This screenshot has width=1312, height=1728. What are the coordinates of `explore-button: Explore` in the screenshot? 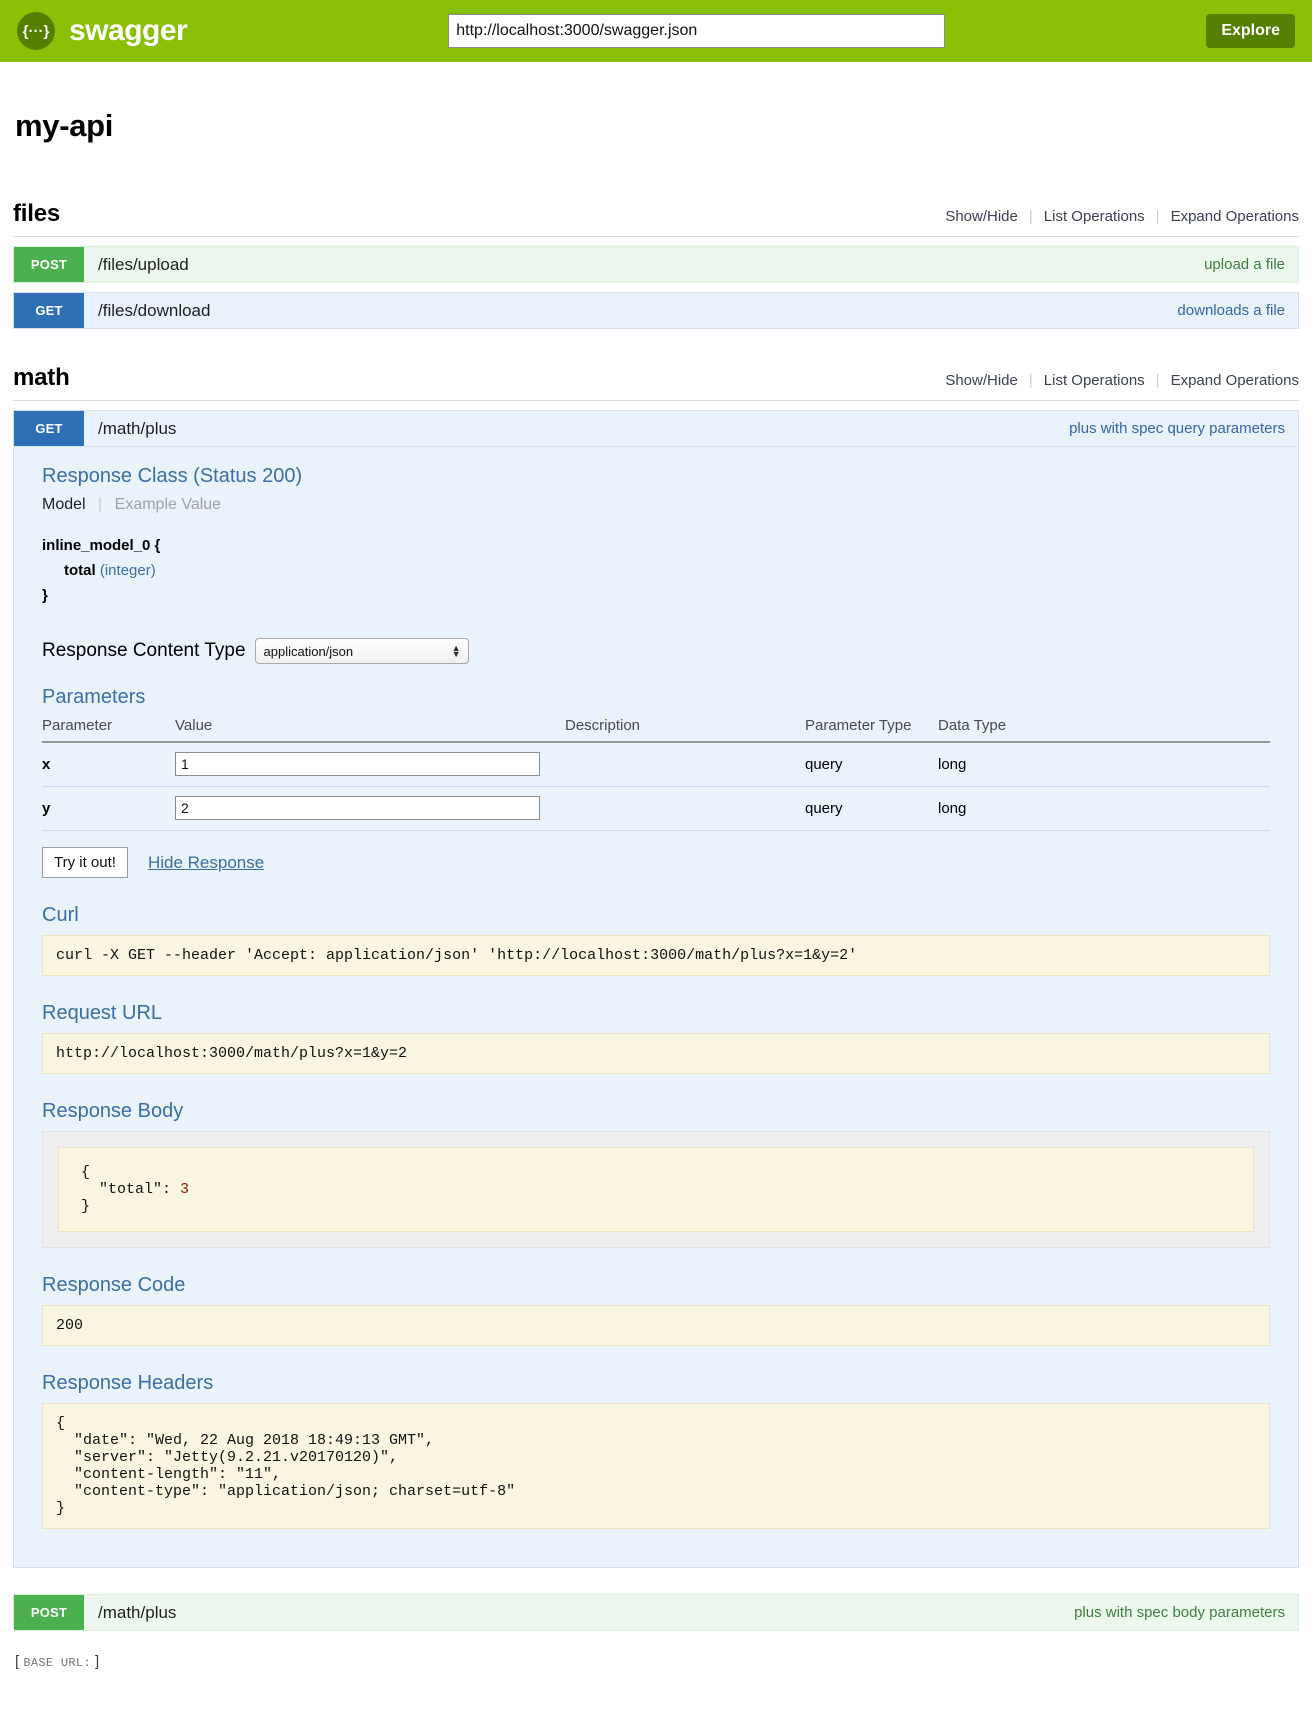 It's located at (1250, 31).